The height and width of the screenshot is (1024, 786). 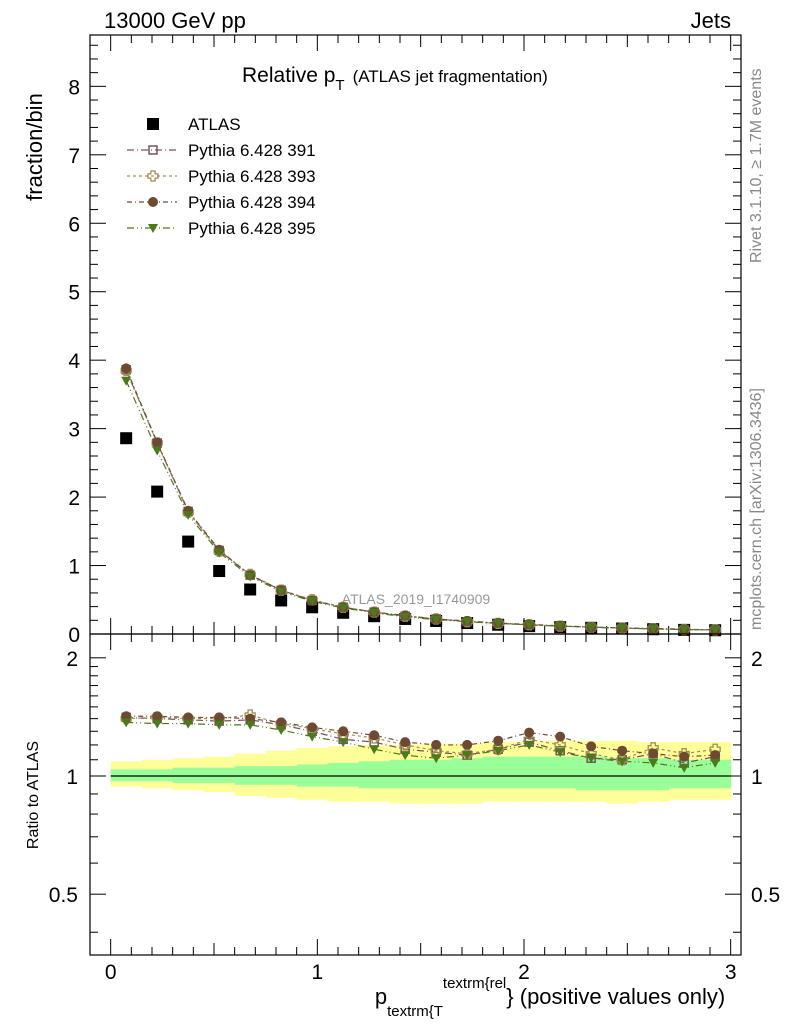 I want to click on xlabel-suffix: } (positive values only), so click(x=615, y=996).